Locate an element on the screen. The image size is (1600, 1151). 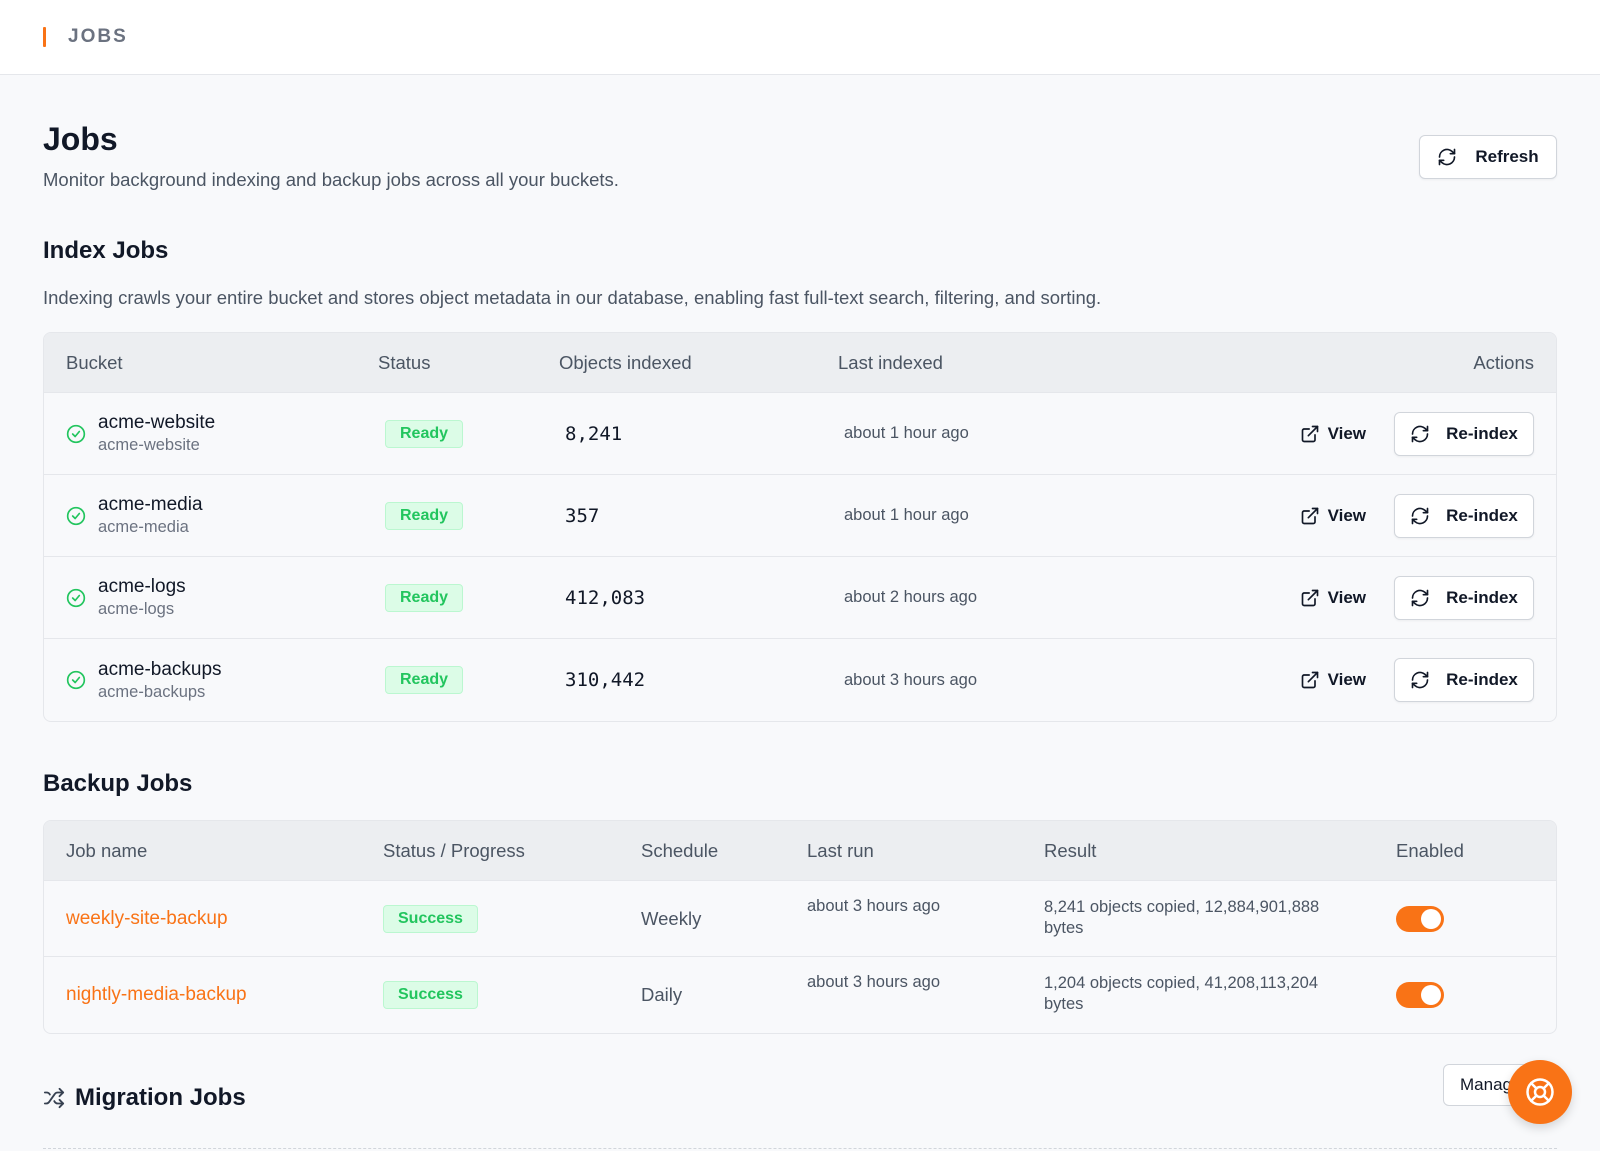
bucket-cell: acme-media acme-media is located at coordinates (134, 515).